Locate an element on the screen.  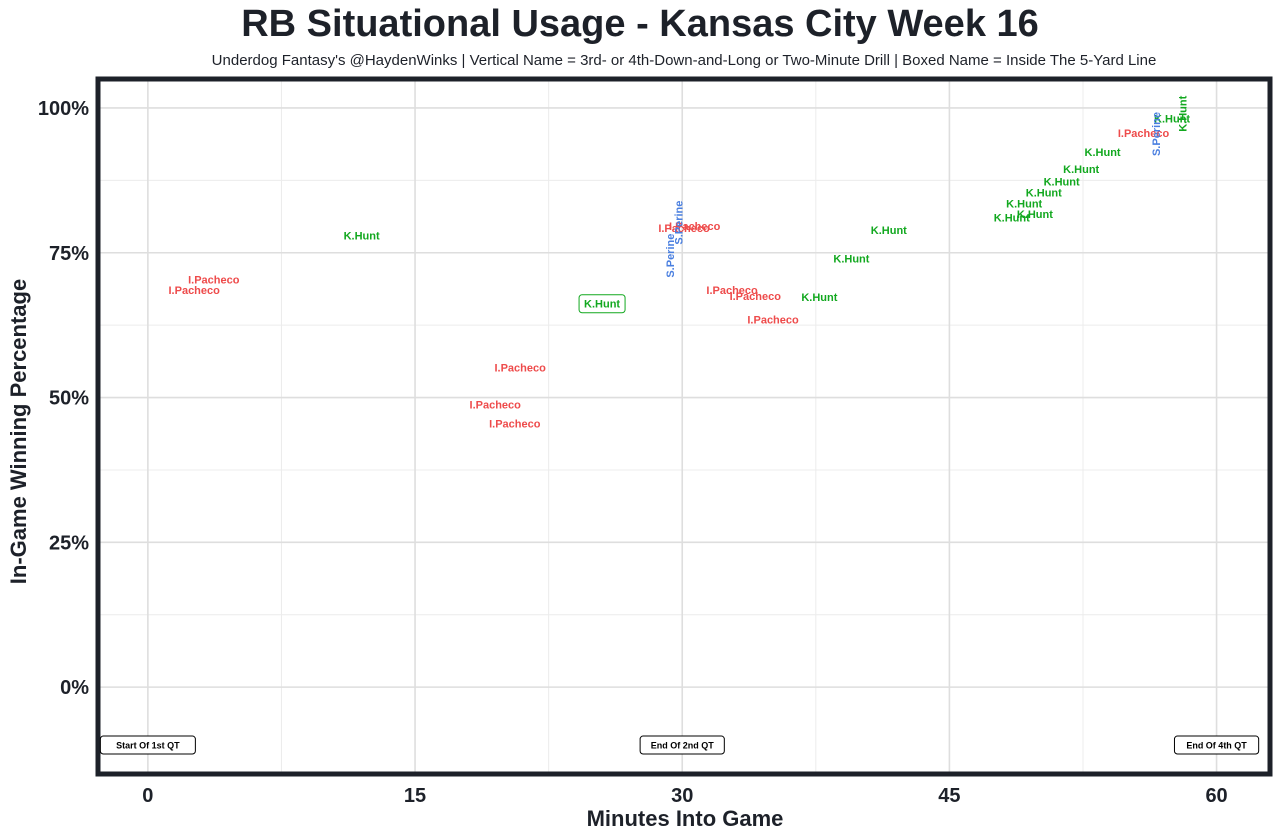
point-label-box-k-hunt is located at coordinates (602, 304).